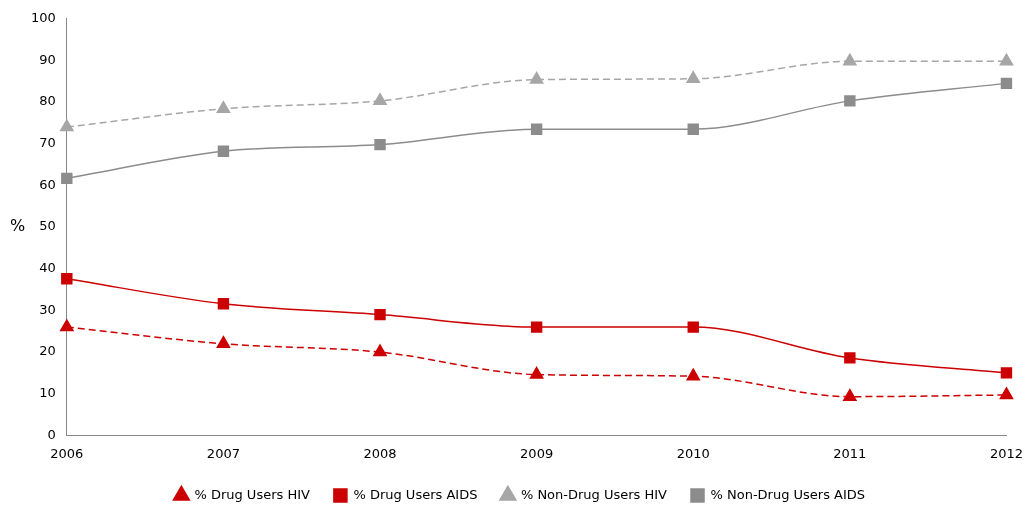 This screenshot has height=520, width=1034. I want to click on y-tick-label: 80, so click(47, 101).